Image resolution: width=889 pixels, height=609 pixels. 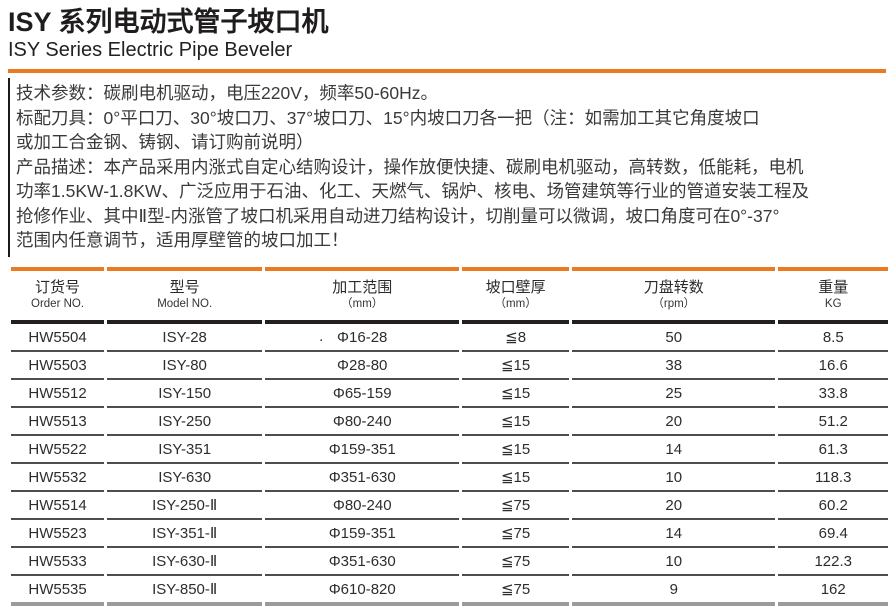 I want to click on weight-cell: 8.5, so click(x=833, y=338).